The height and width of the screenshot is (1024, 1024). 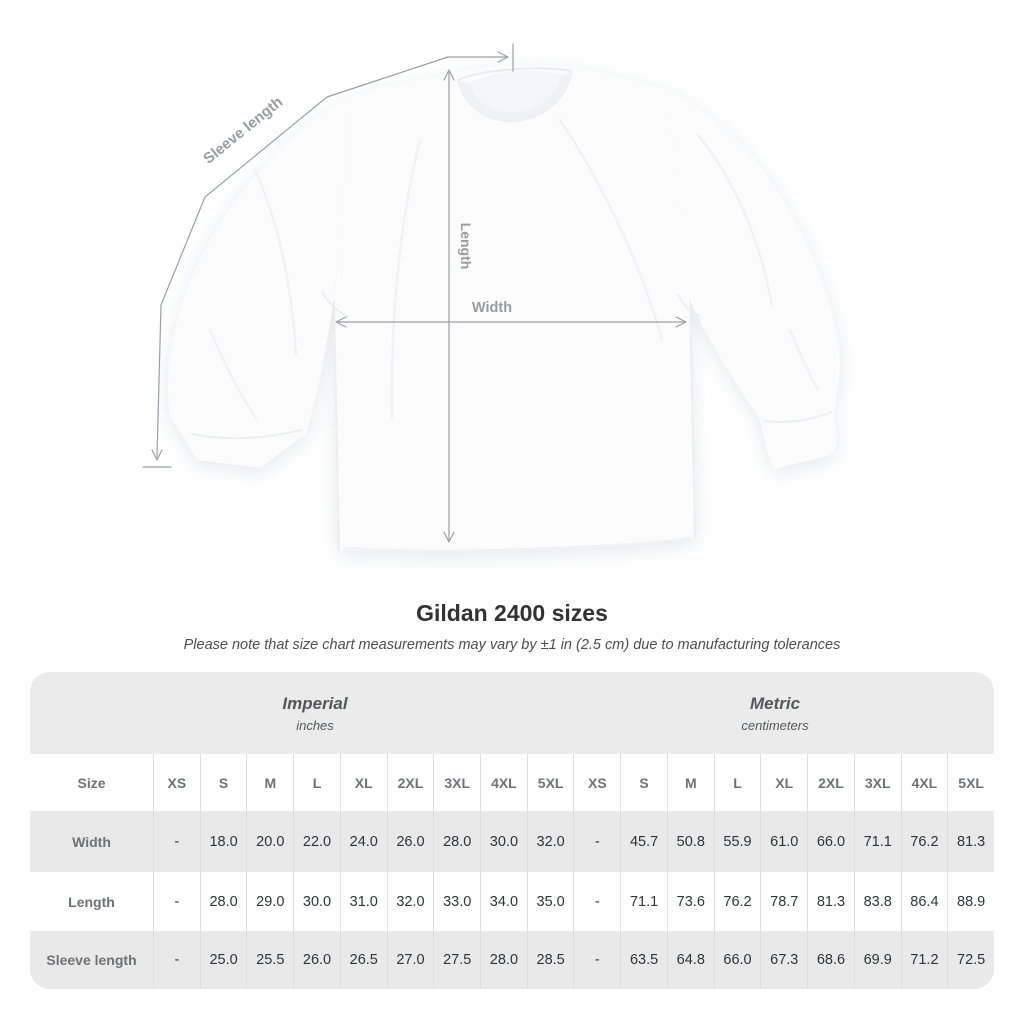 What do you see at coordinates (690, 841) in the screenshot?
I see `cell: 50.8` at bounding box center [690, 841].